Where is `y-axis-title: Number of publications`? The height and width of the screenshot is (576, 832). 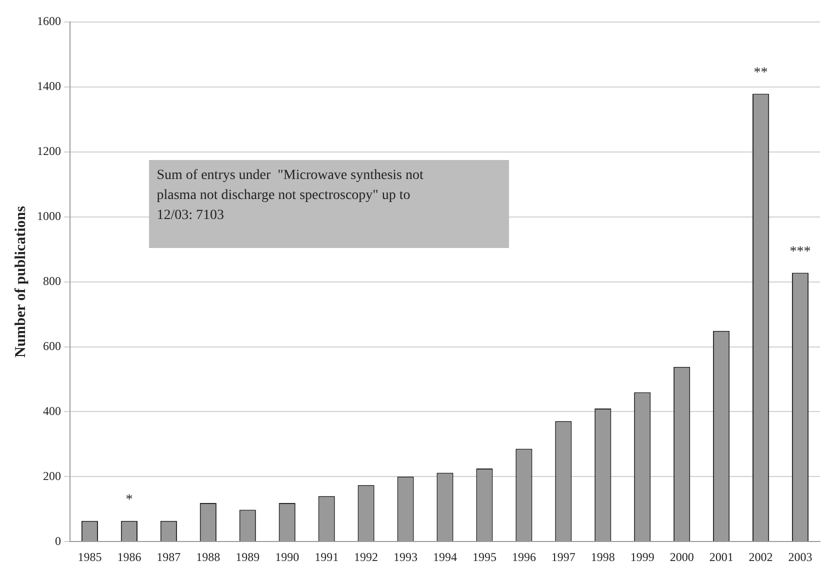 y-axis-title: Number of publications is located at coordinates (20, 282).